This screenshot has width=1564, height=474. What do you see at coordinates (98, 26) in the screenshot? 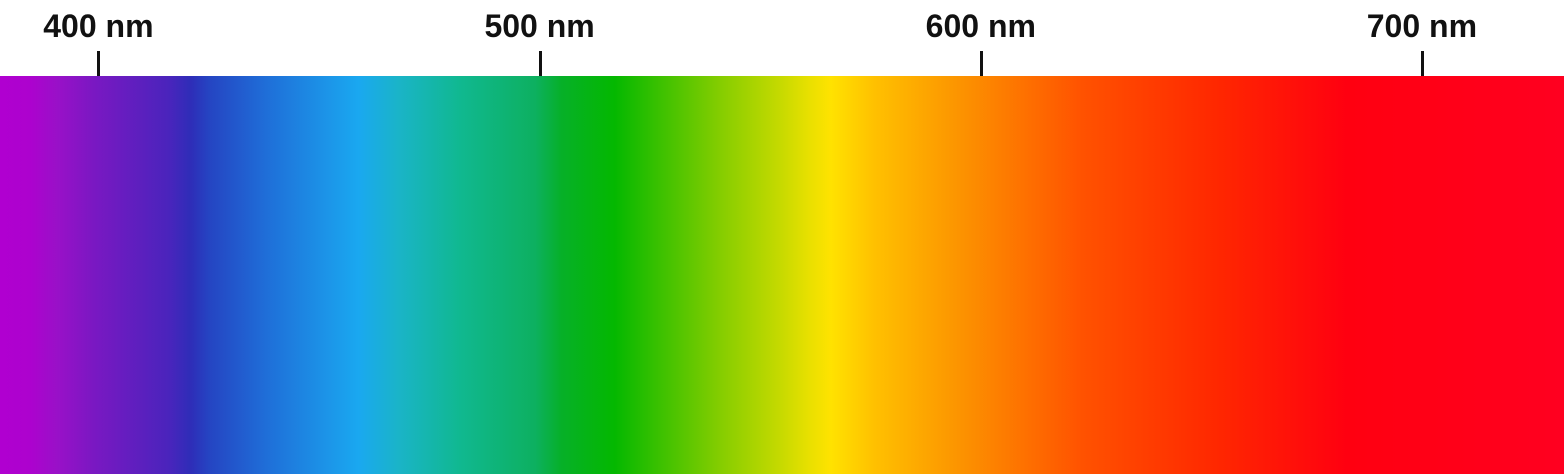
I see `tick-label: 400 nm` at bounding box center [98, 26].